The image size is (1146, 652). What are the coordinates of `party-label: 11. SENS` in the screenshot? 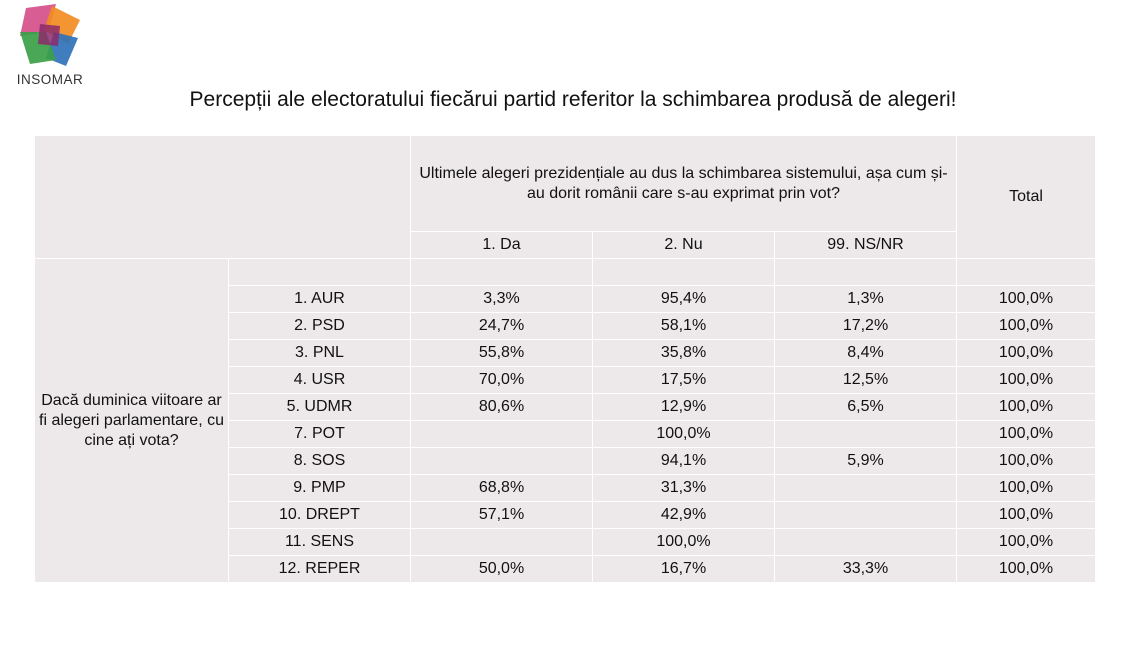 It's located at (319, 542).